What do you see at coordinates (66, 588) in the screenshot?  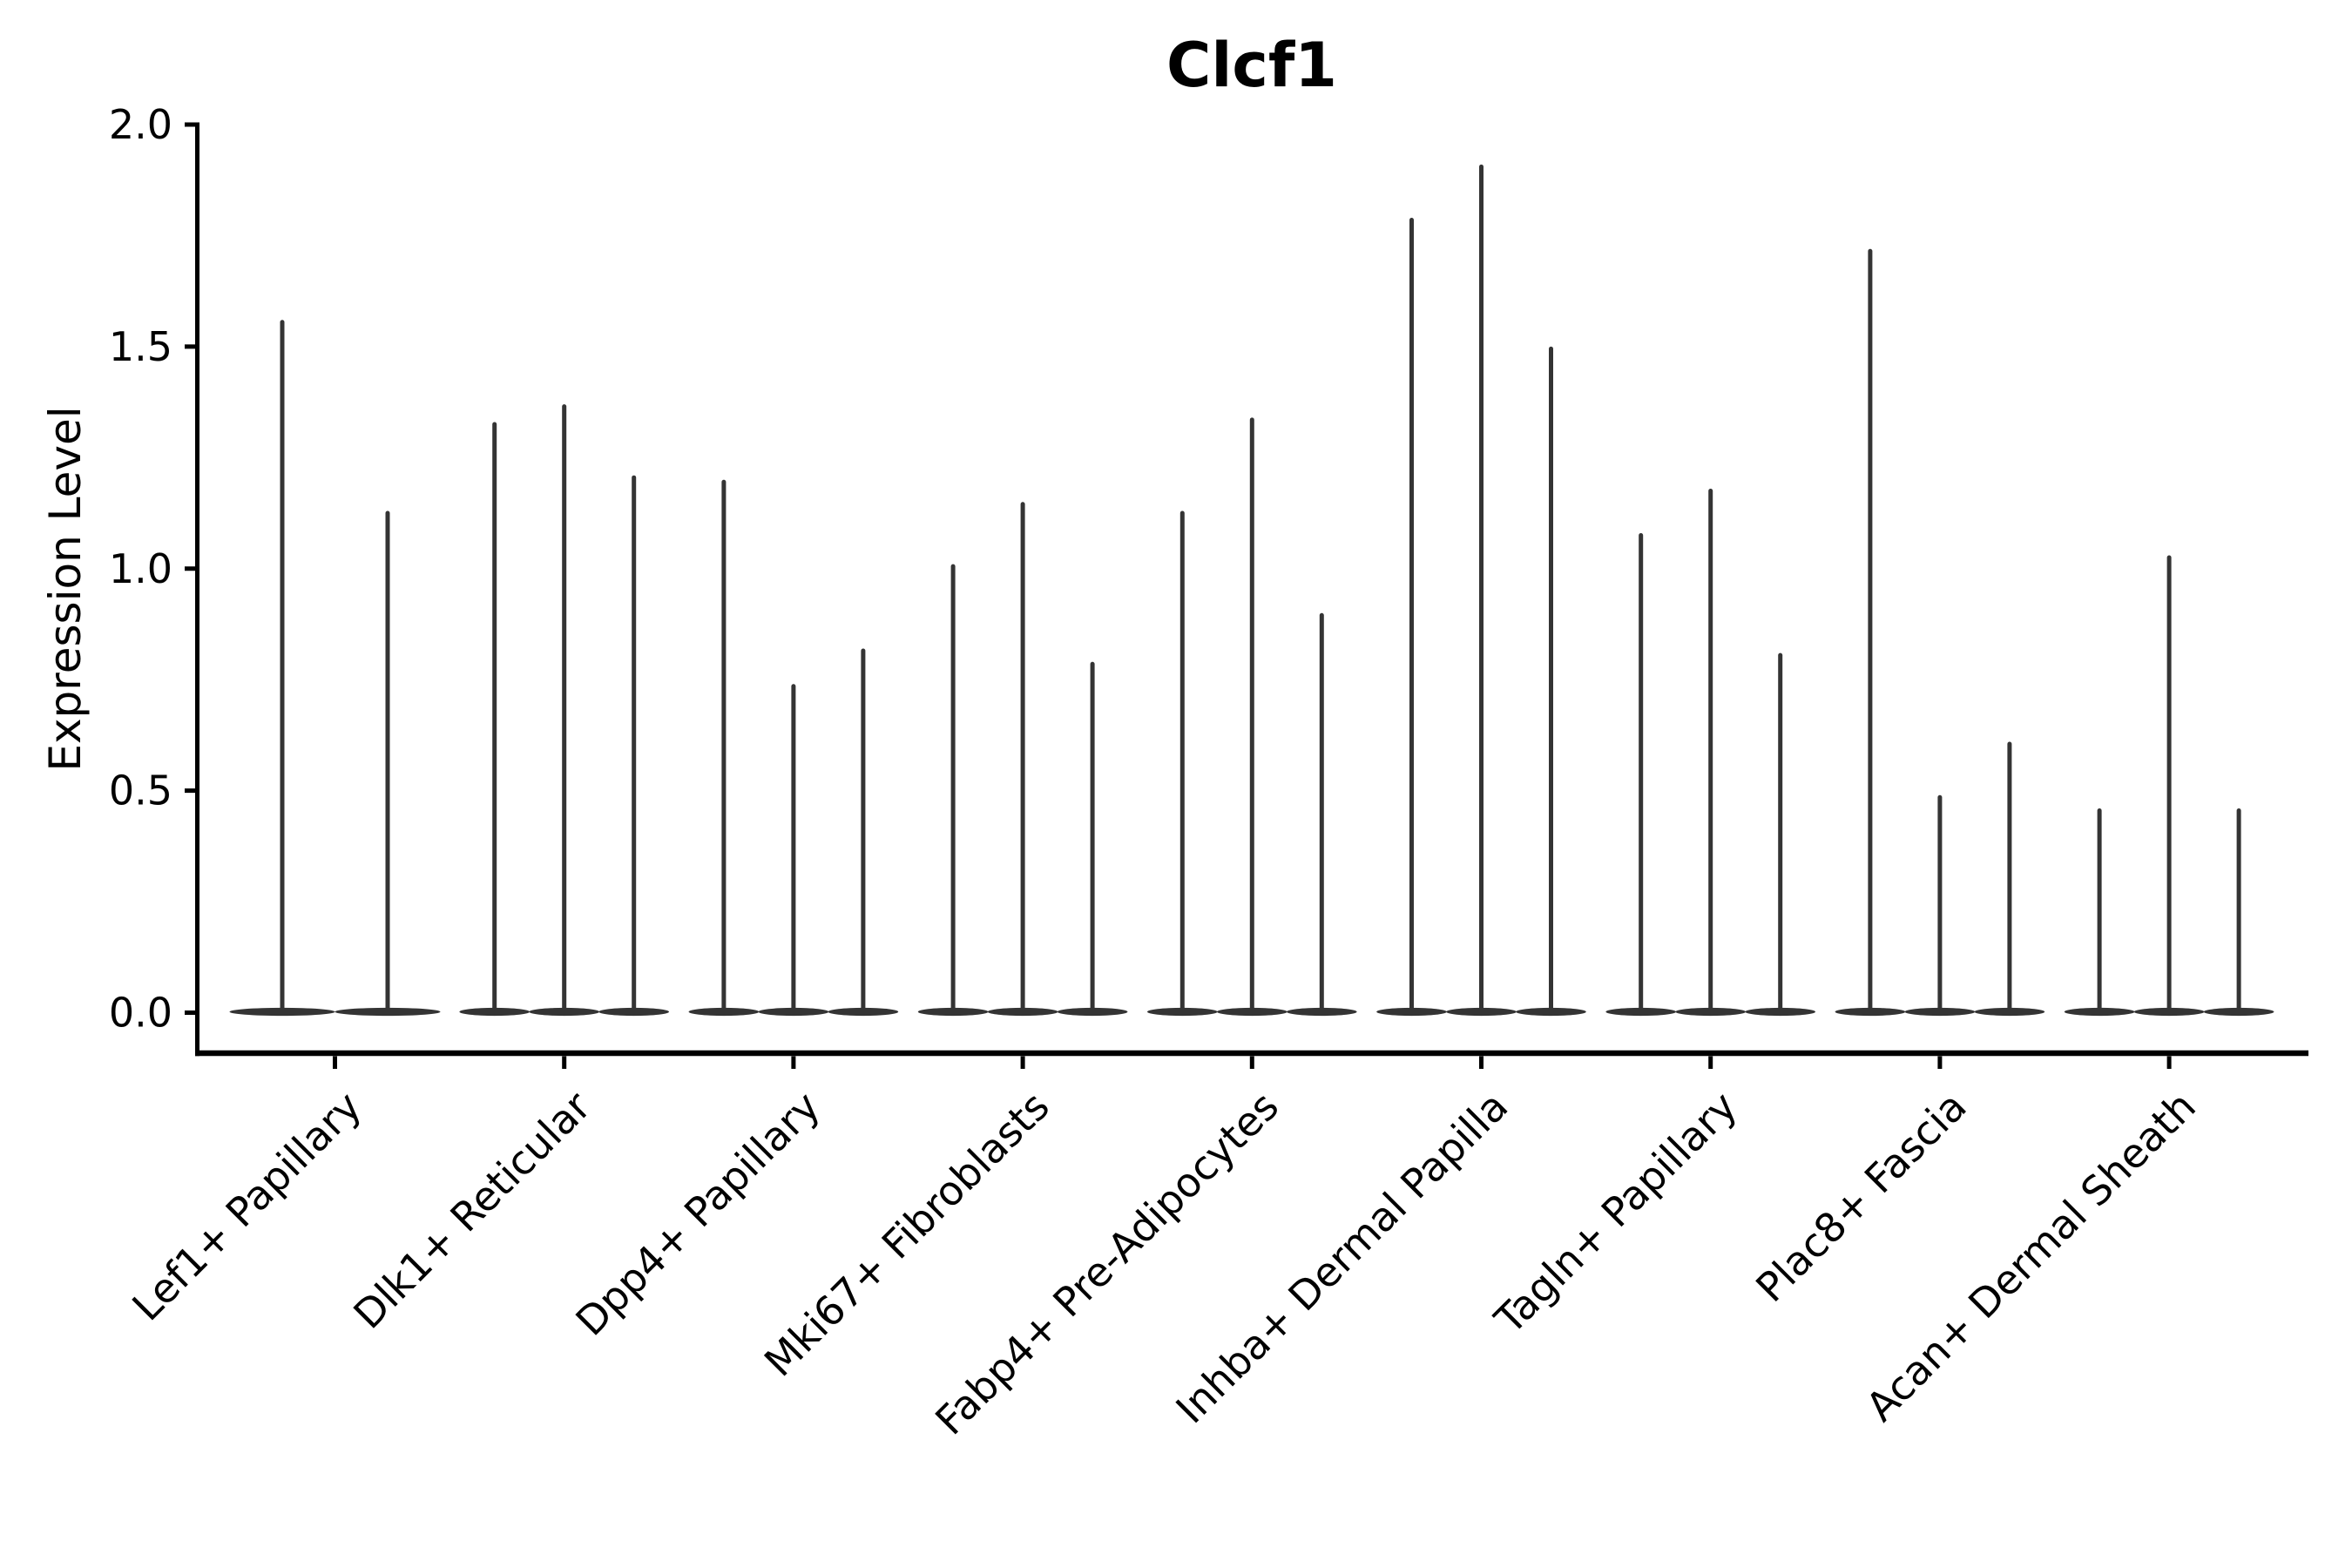 I see `y-axis-label: Expression Level` at bounding box center [66, 588].